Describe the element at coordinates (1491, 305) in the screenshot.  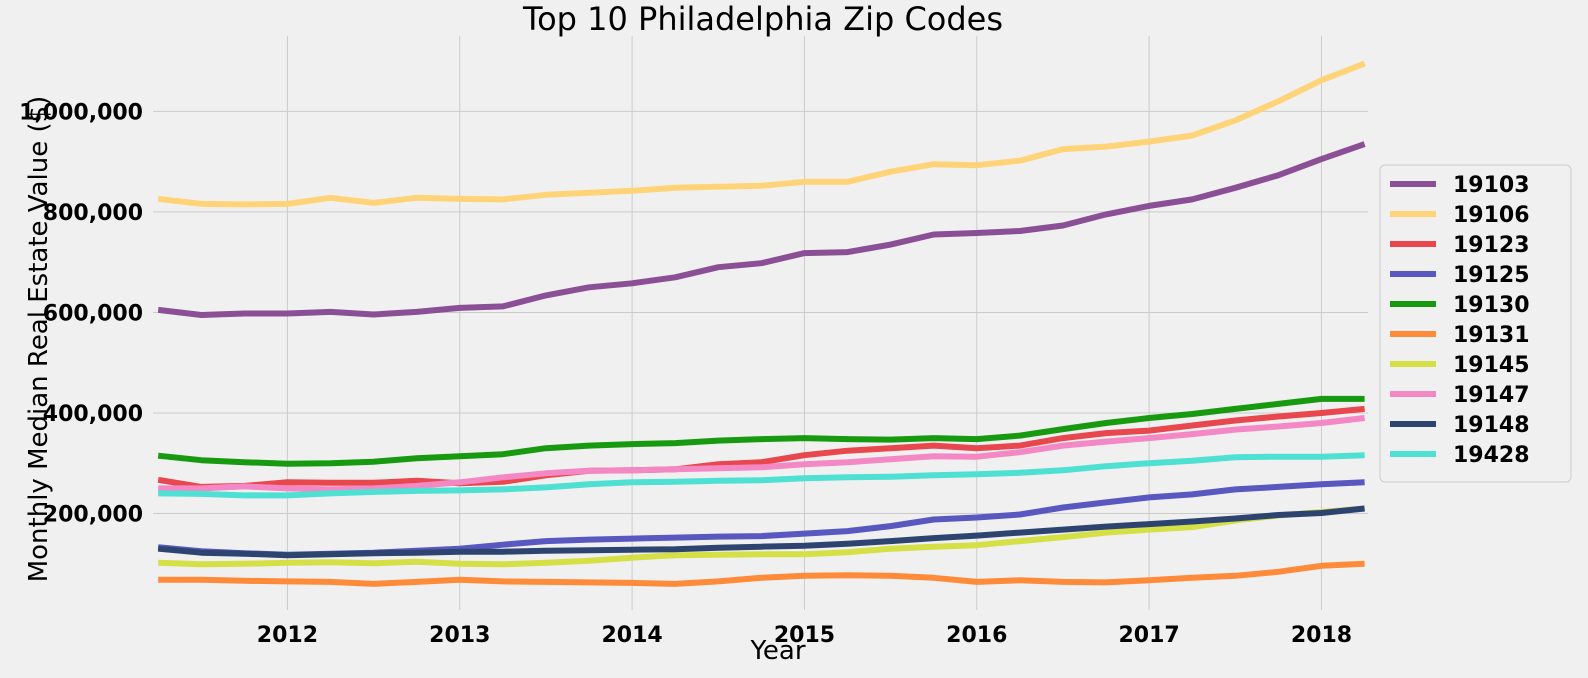
I see `legend-label: 19130` at that location.